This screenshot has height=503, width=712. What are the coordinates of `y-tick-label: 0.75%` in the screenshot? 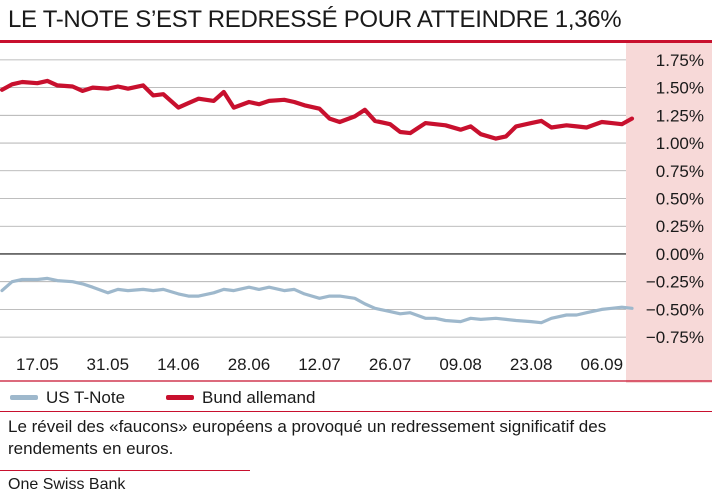 It's located at (680, 171).